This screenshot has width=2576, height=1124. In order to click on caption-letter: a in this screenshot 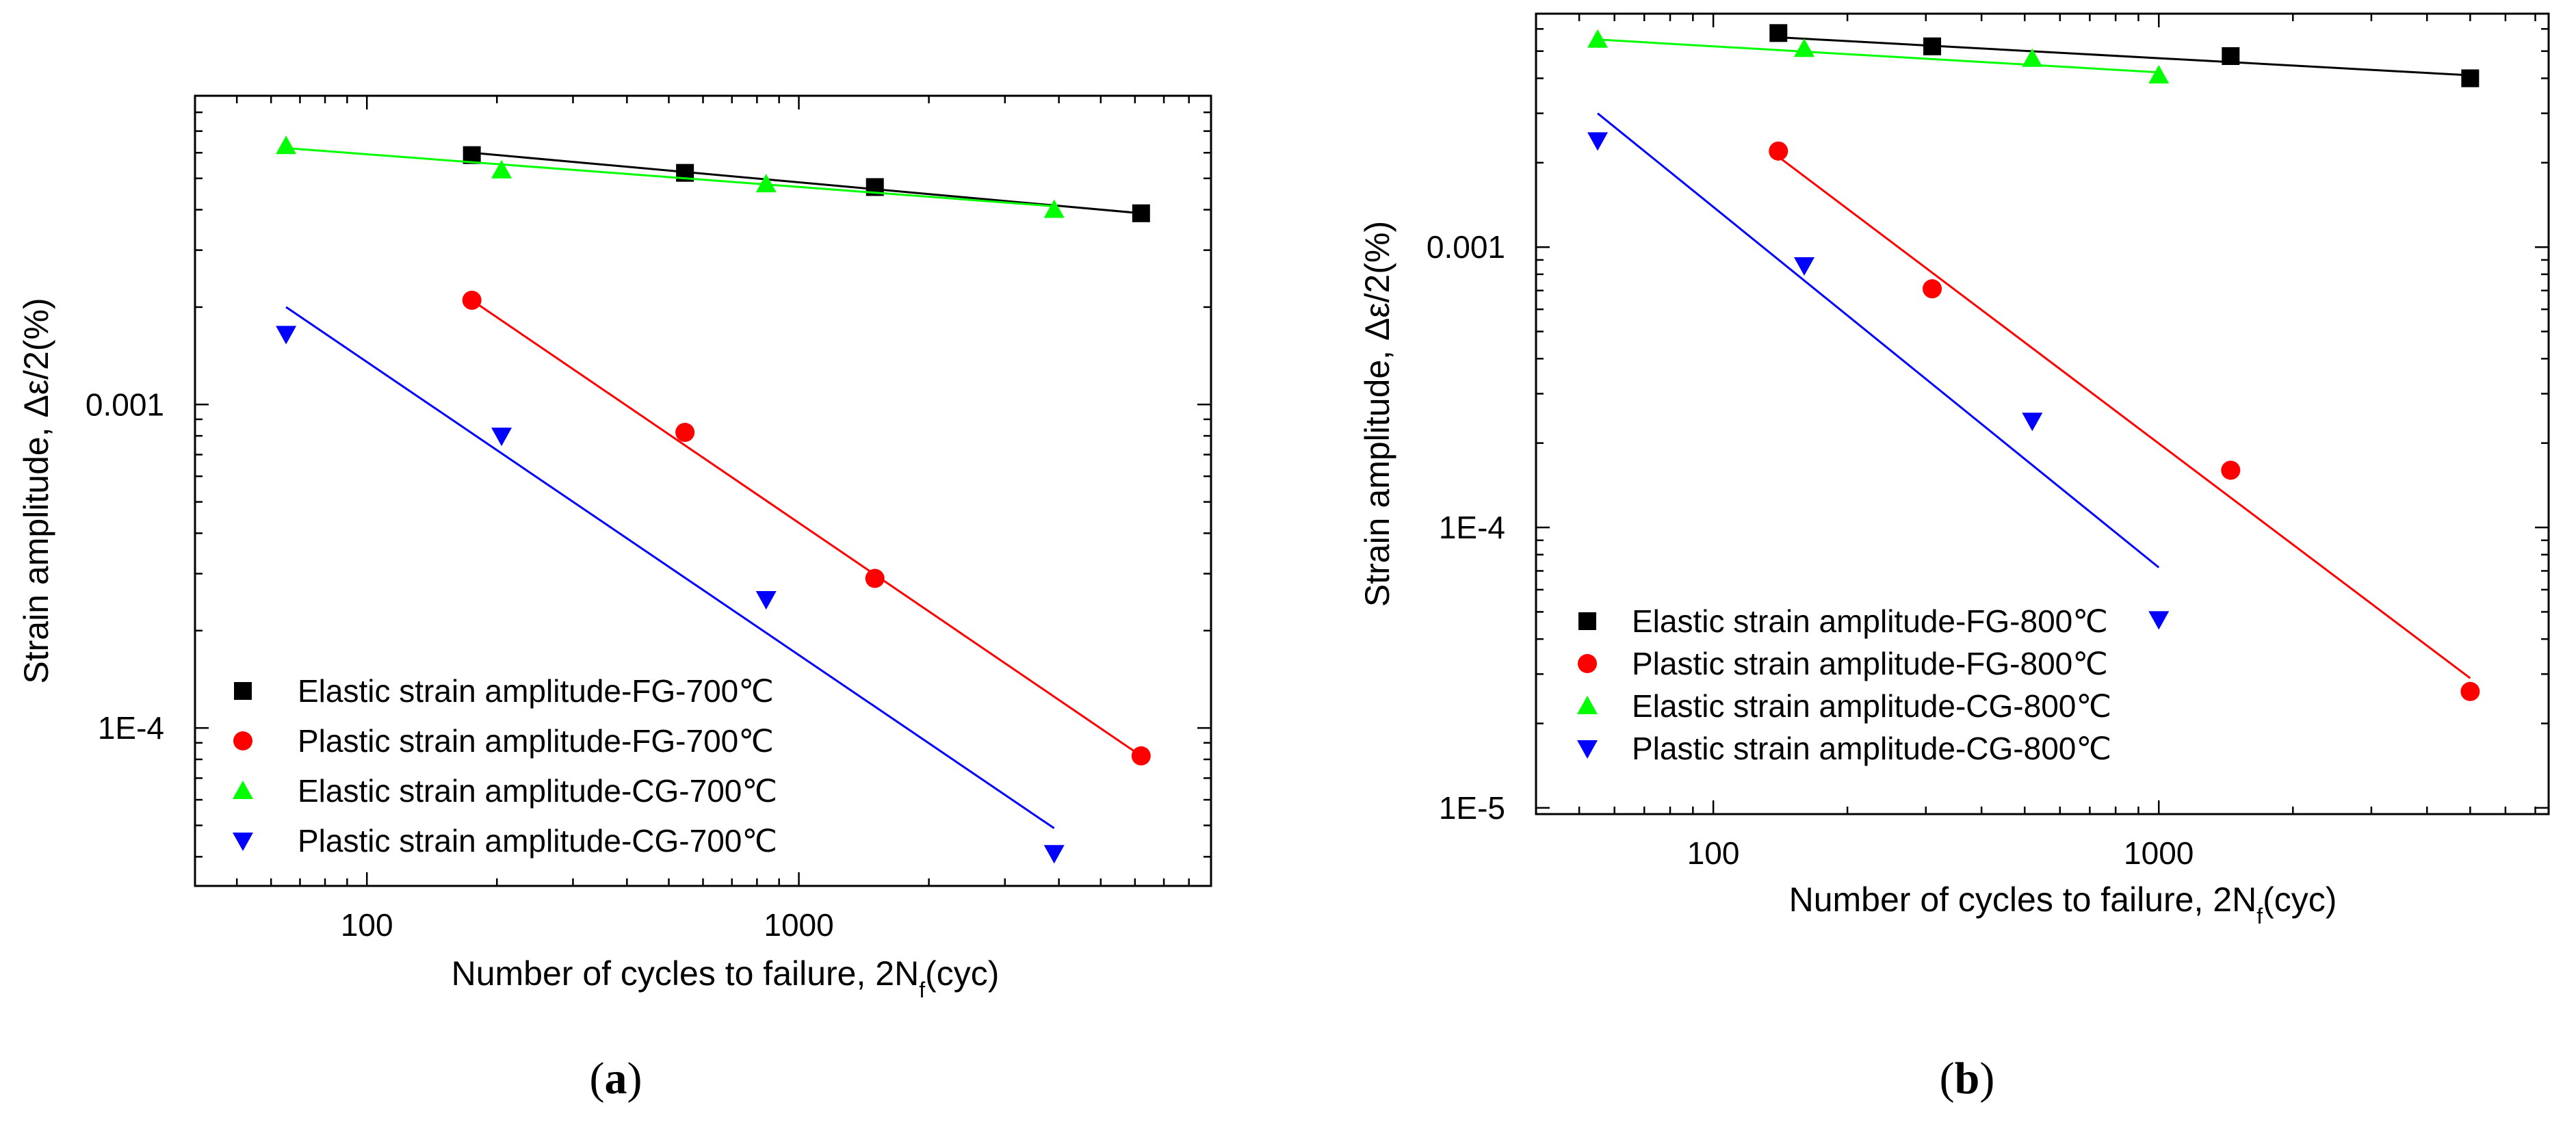, I will do `click(616, 1078)`.